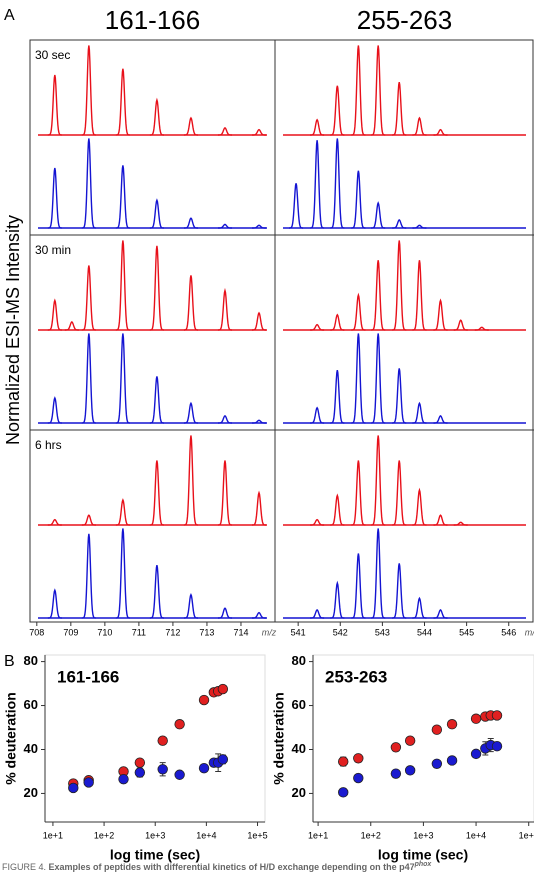  What do you see at coordinates (104, 835) in the screenshot?
I see `x-tick-label: 1e+2` at bounding box center [104, 835].